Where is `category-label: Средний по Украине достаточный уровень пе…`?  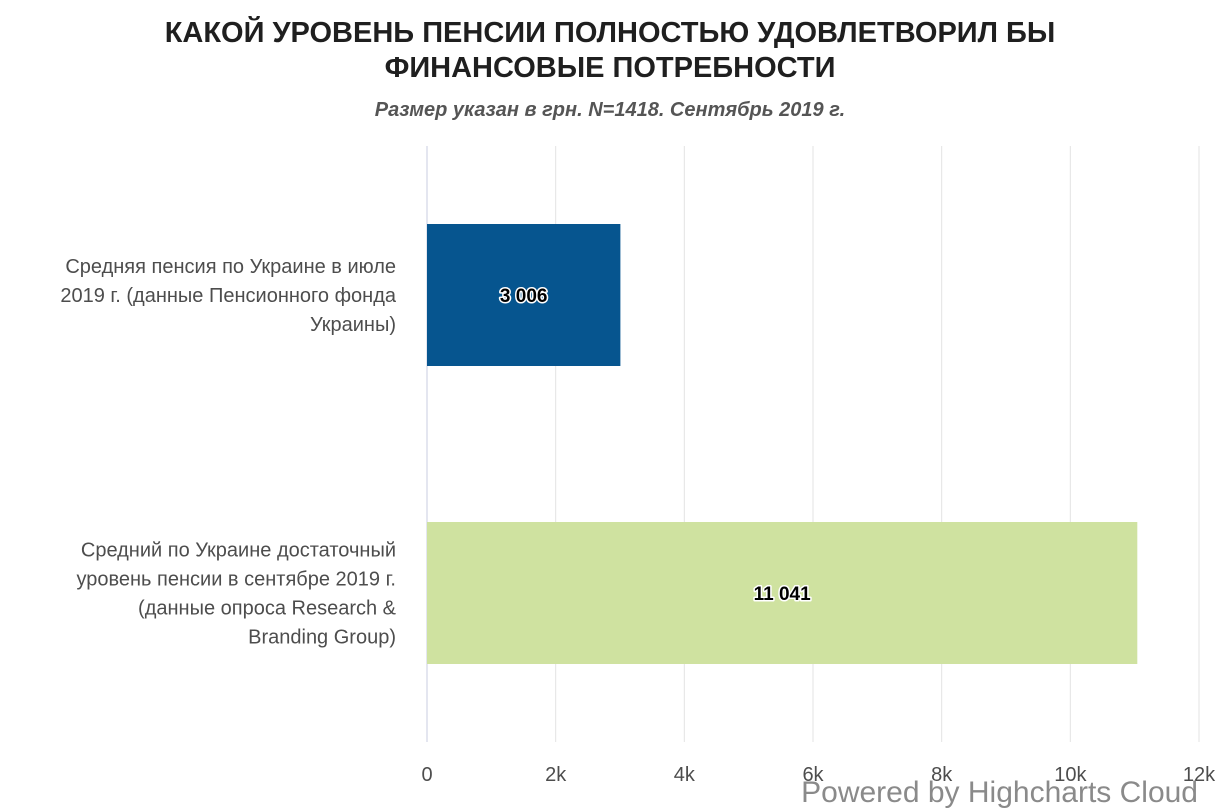 category-label: Средний по Украине достаточный уровень пе… is located at coordinates (236, 594).